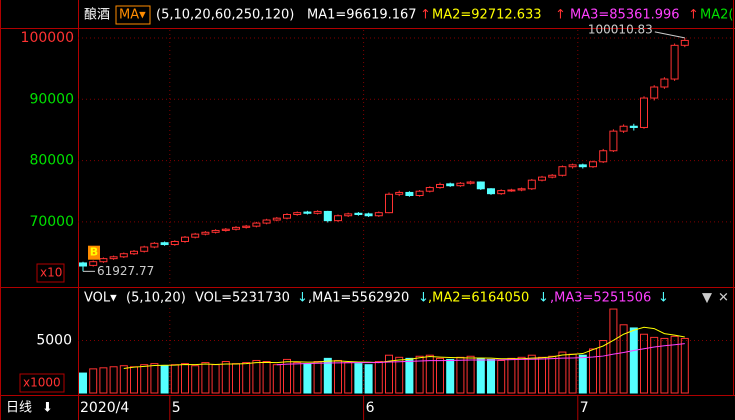 The width and height of the screenshot is (735, 420). I want to click on ma-button: MA▾, so click(132, 15).